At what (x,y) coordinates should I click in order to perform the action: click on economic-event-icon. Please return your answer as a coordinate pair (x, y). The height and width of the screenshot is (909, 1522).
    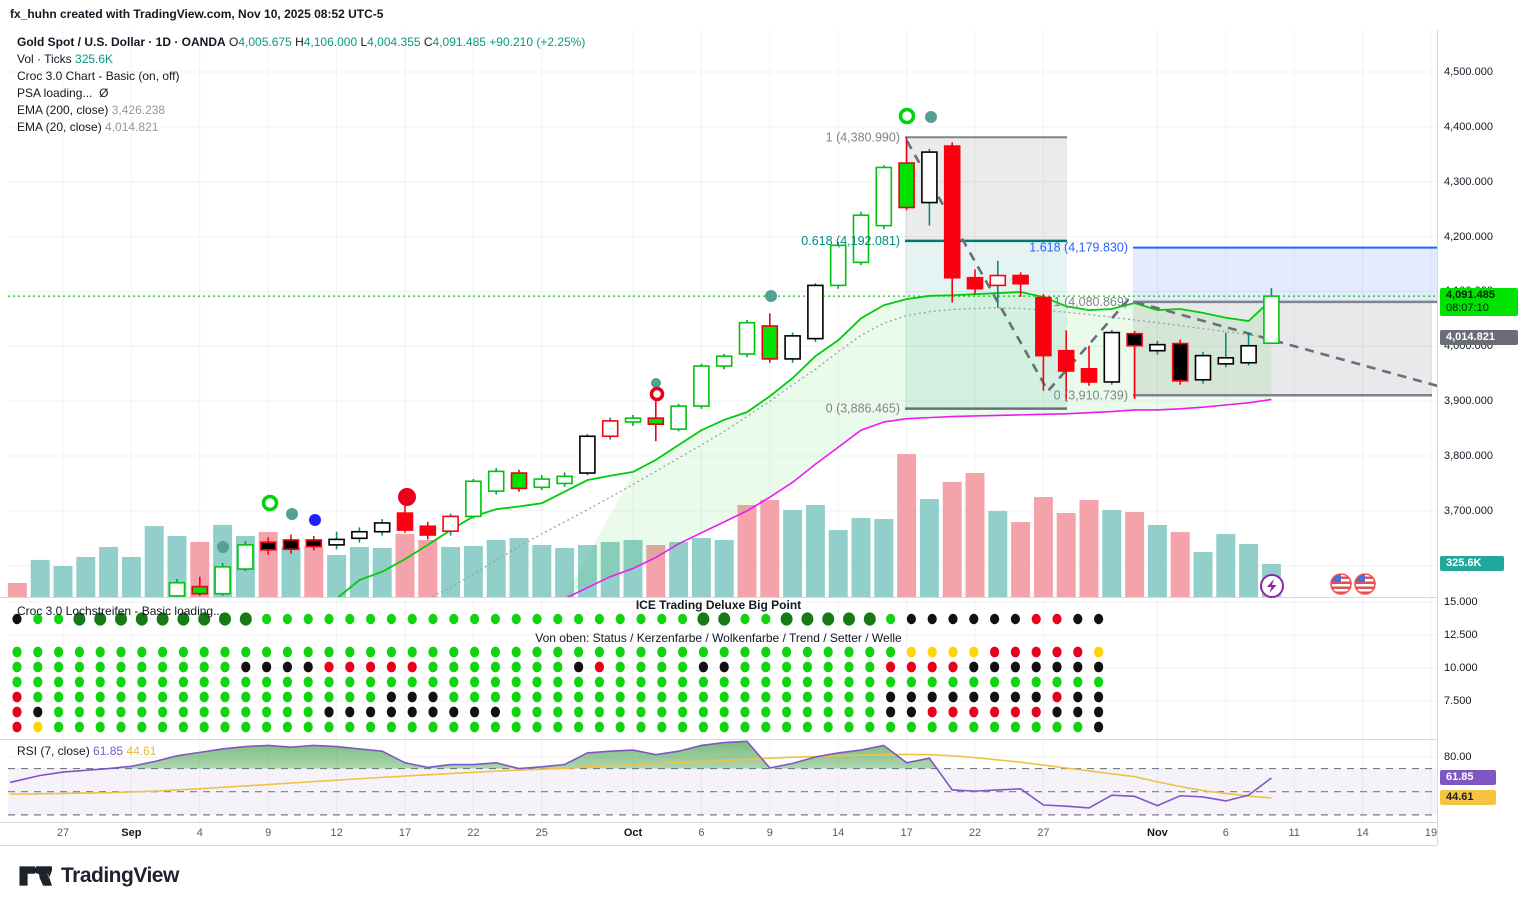
    Looking at the image, I should click on (1272, 586).